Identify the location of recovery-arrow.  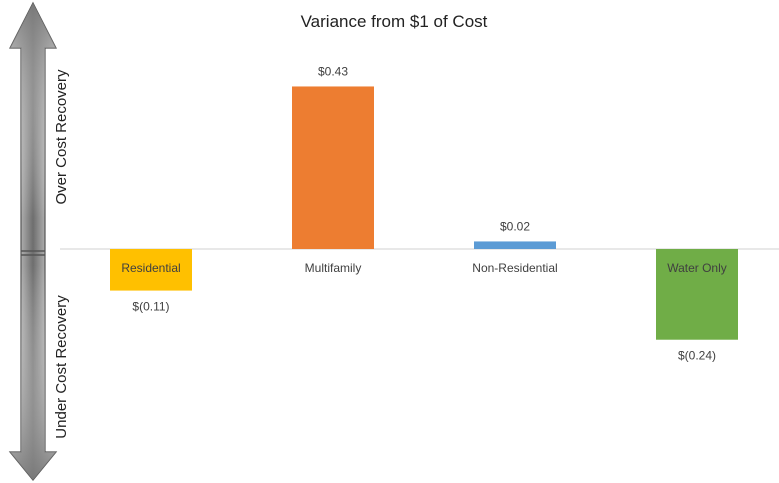
(33, 241).